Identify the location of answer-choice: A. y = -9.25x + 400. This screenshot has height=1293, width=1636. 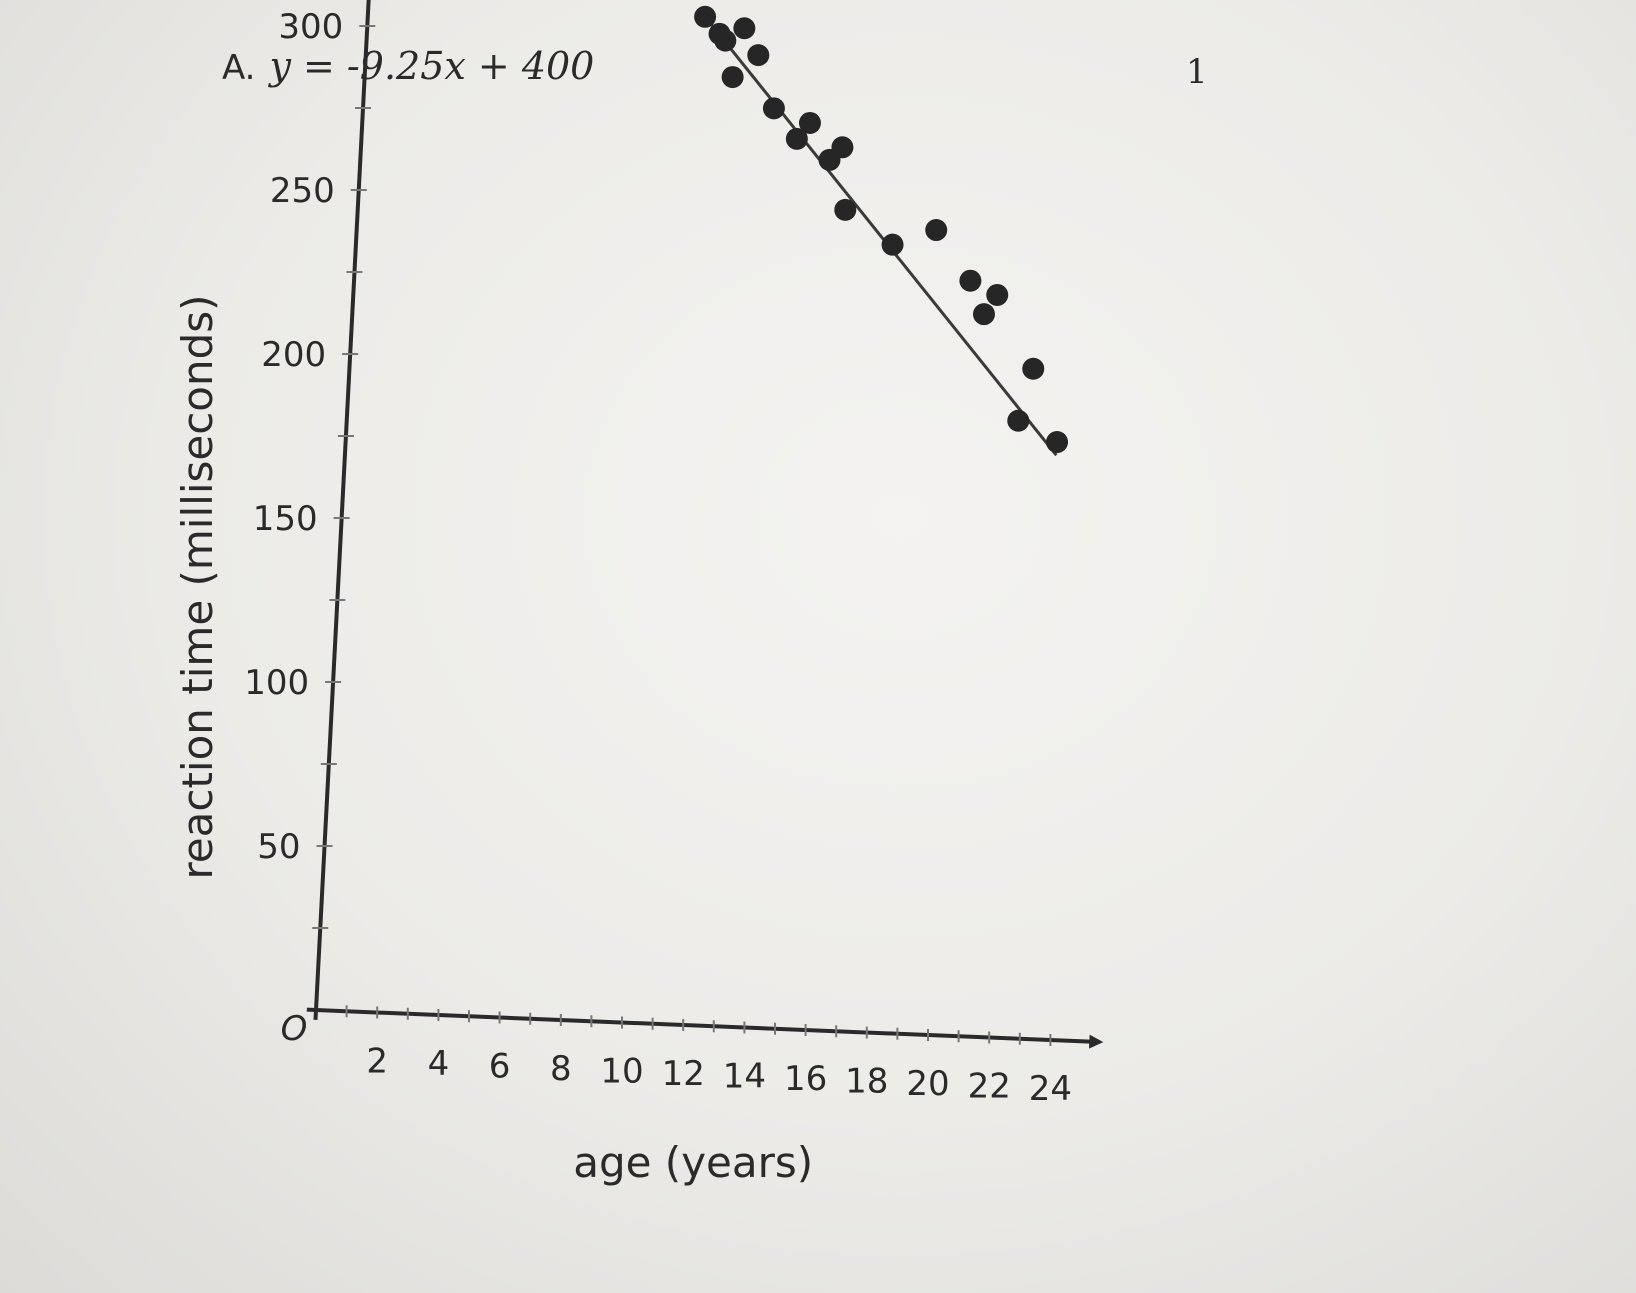
(408, 66).